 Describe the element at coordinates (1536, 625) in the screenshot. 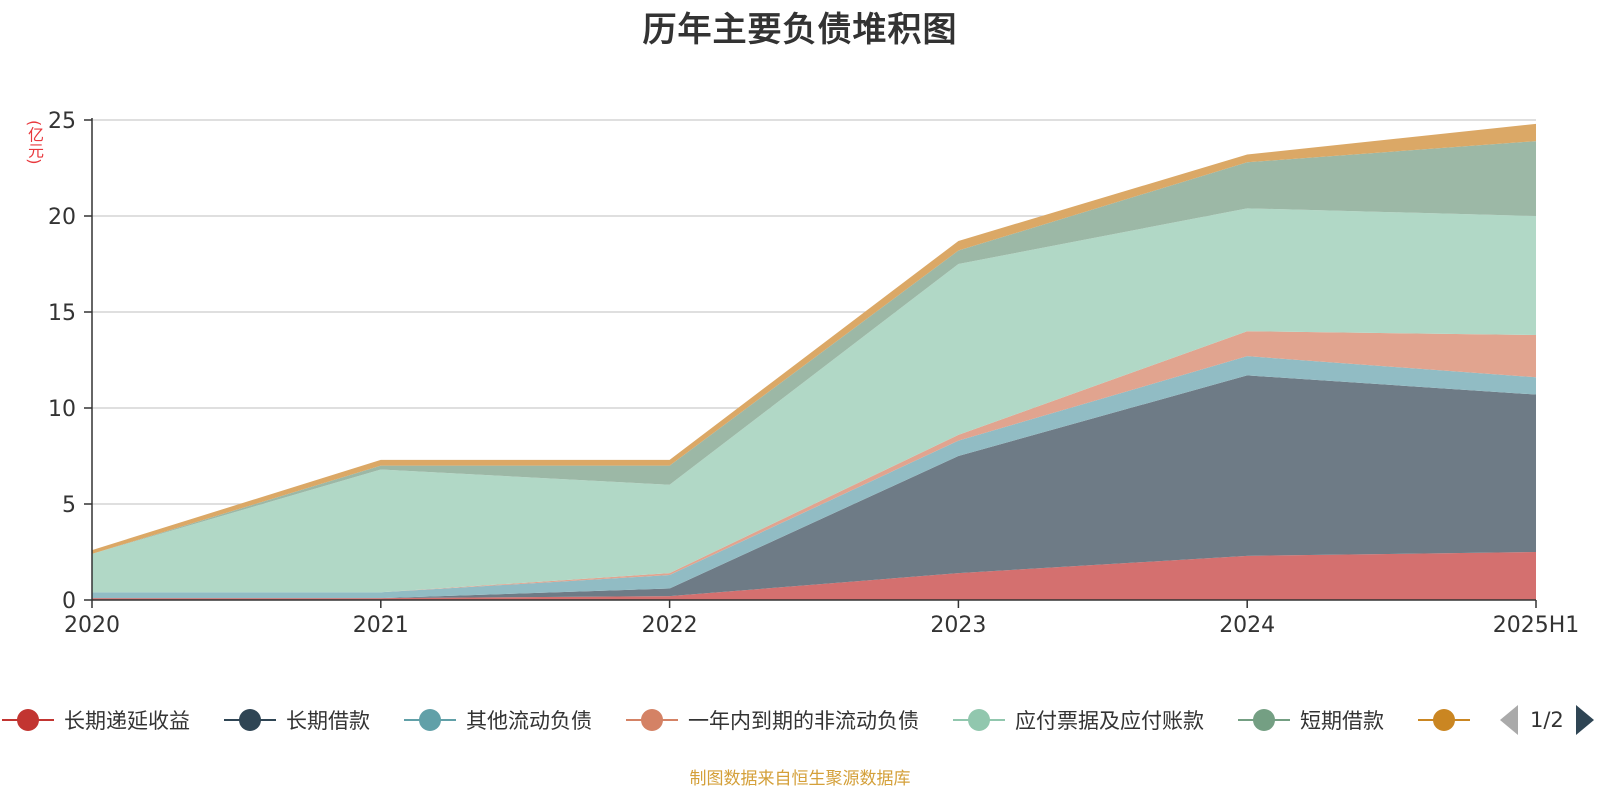

I see `x-tick-label: 2025H1` at that location.